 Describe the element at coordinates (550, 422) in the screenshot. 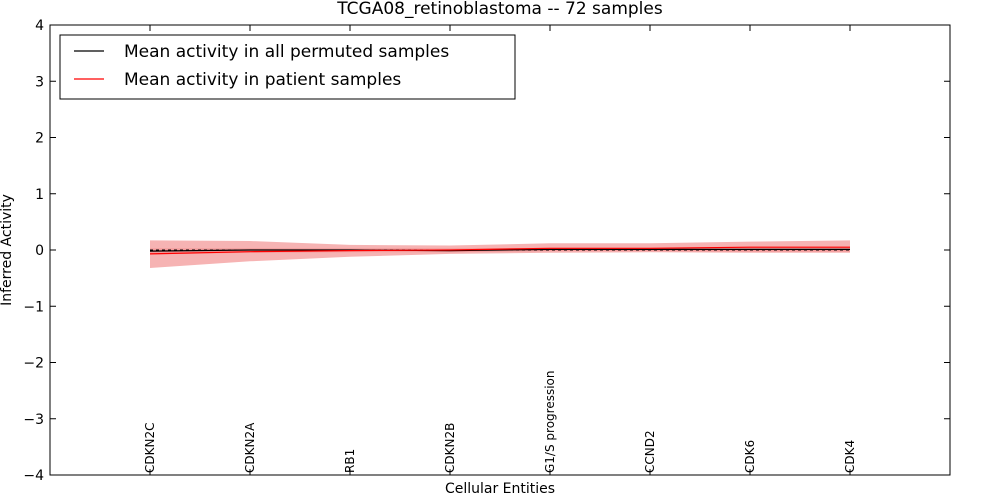

I see `x-category-label: G1/S progression` at that location.